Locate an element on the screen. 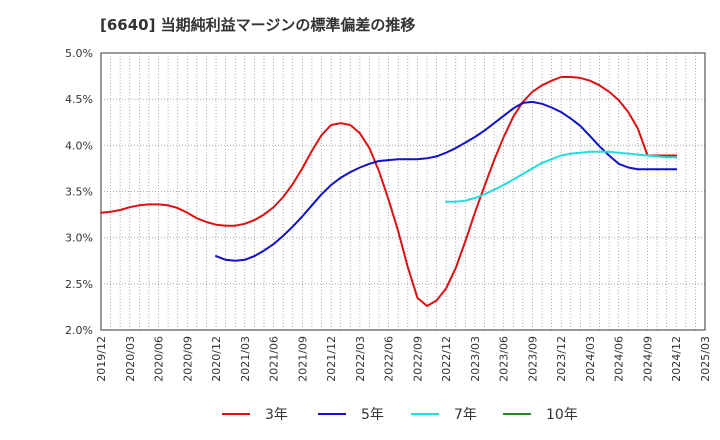  x-tick-label: 2024/12 is located at coordinates (676, 359).